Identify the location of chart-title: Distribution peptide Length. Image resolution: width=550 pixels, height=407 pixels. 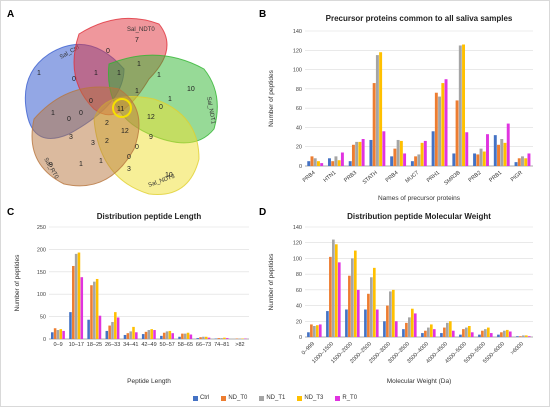
(149, 216).